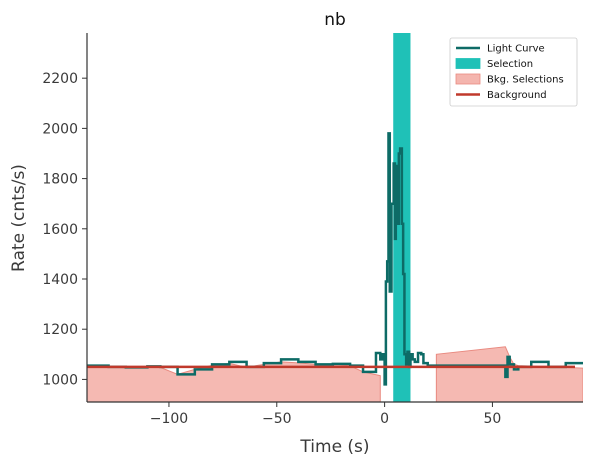  Describe the element at coordinates (510, 64) in the screenshot. I see `legend-label: Selection` at that location.